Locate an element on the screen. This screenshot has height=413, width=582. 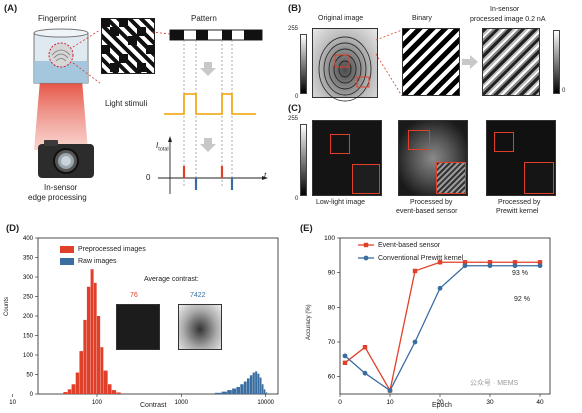
binary-image is located at coordinates (431, 62).